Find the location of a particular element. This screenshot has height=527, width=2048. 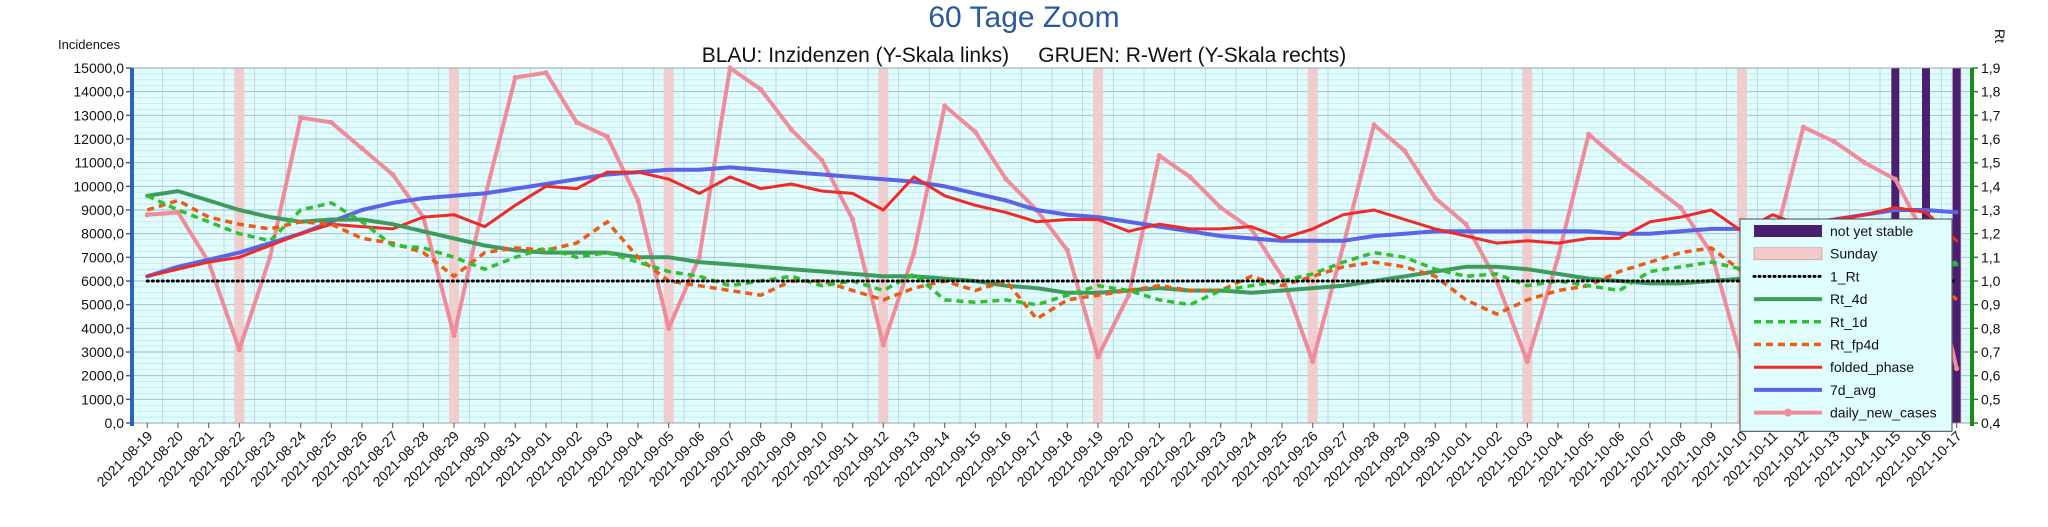

y-tick-label-left: 2000,0 is located at coordinates (102, 376).